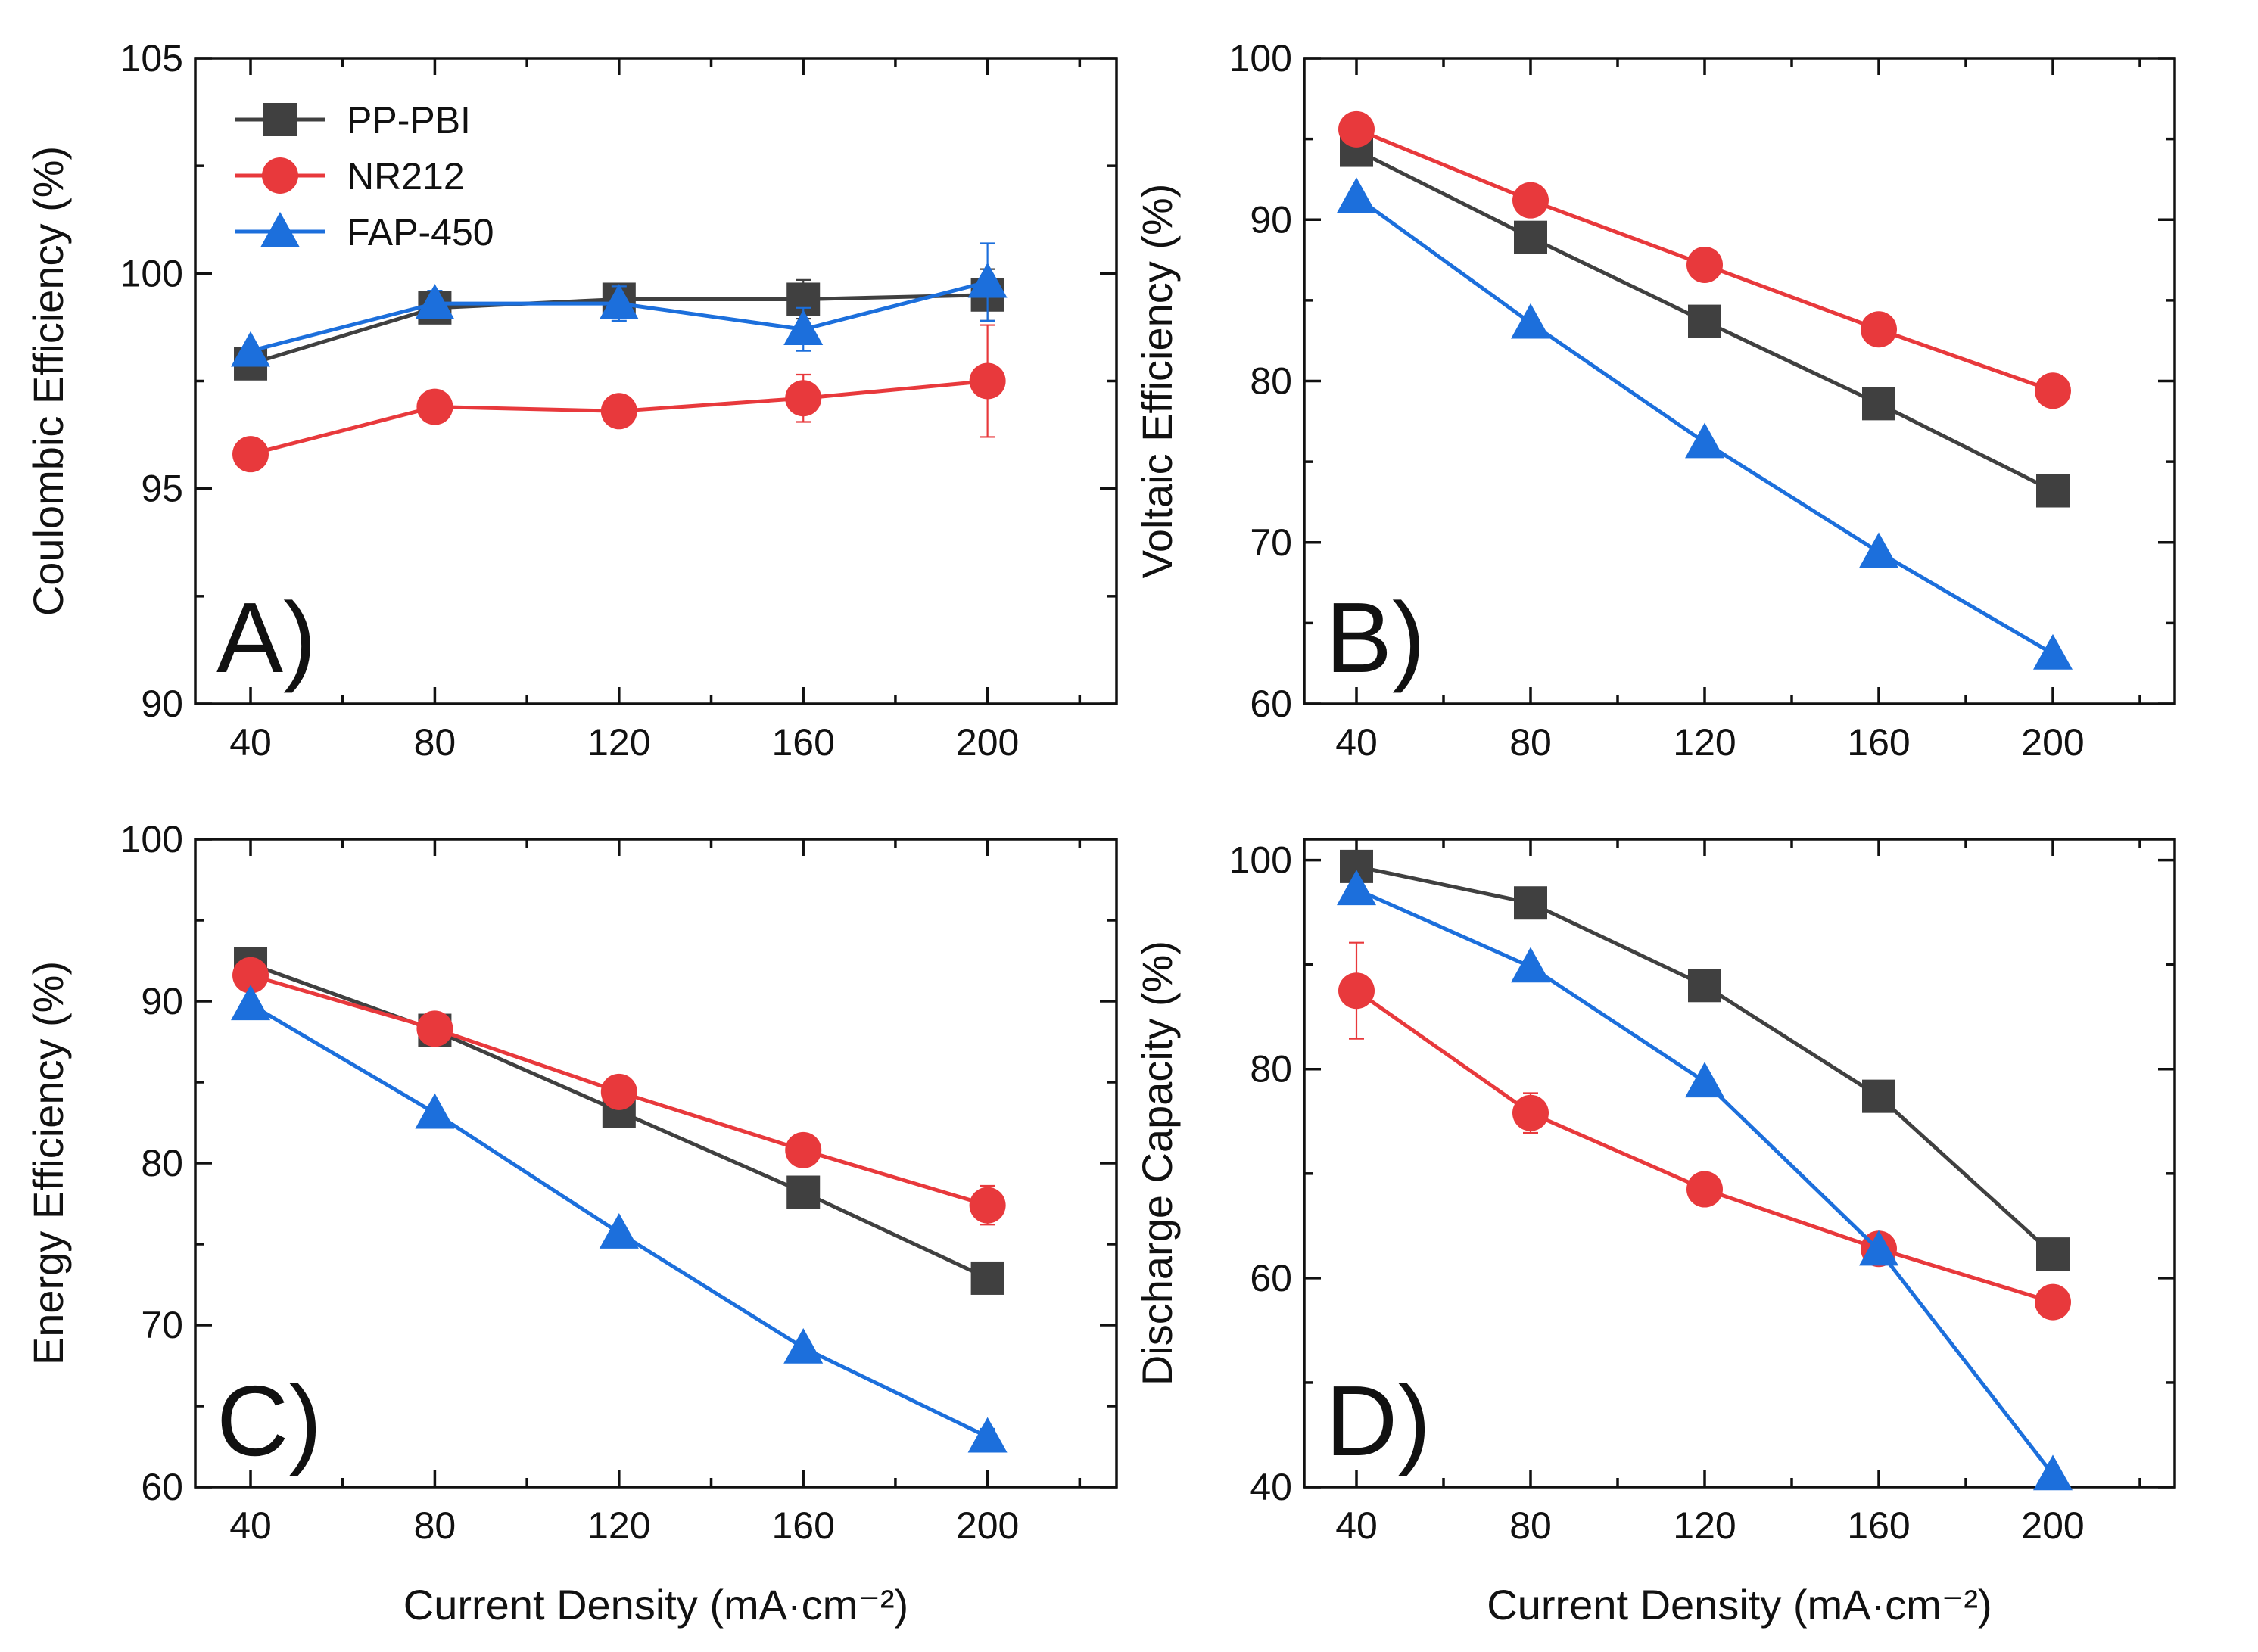 Image resolution: width=2258 pixels, height=1652 pixels. Describe the element at coordinates (48, 1163) in the screenshot. I see `y-axis-title: Energy Efficiency (%)` at that location.